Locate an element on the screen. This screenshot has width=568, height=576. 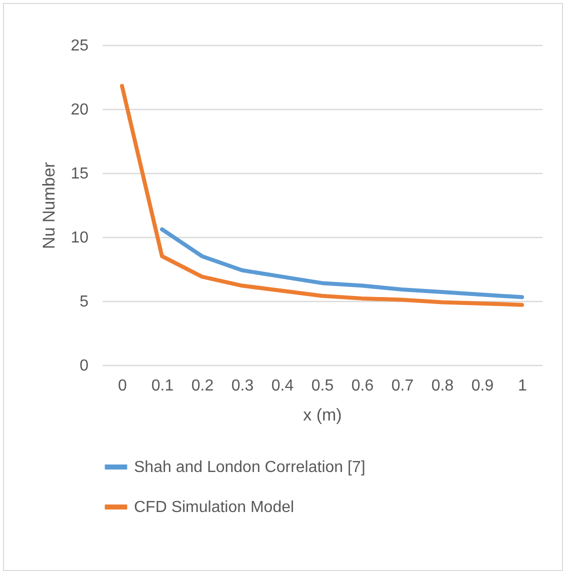
line-series is located at coordinates (342, 263).